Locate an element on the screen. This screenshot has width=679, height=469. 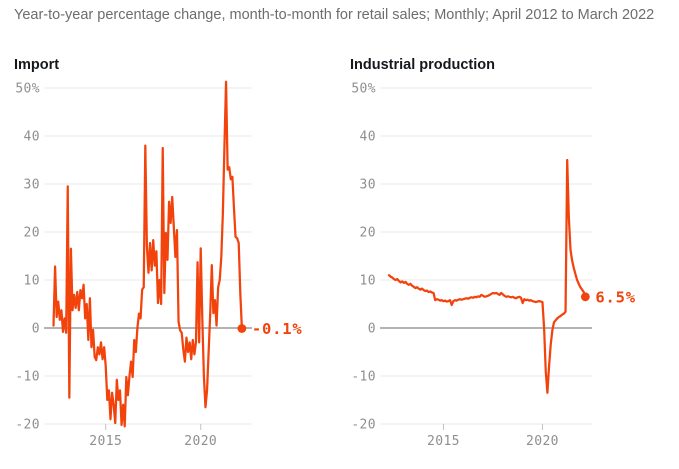
series-line is located at coordinates (487, 276).